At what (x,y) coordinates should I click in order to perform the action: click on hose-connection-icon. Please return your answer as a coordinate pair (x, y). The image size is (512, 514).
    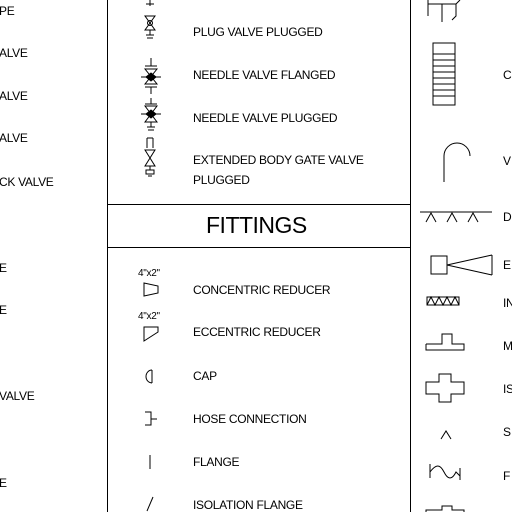
    Looking at the image, I should click on (151, 418).